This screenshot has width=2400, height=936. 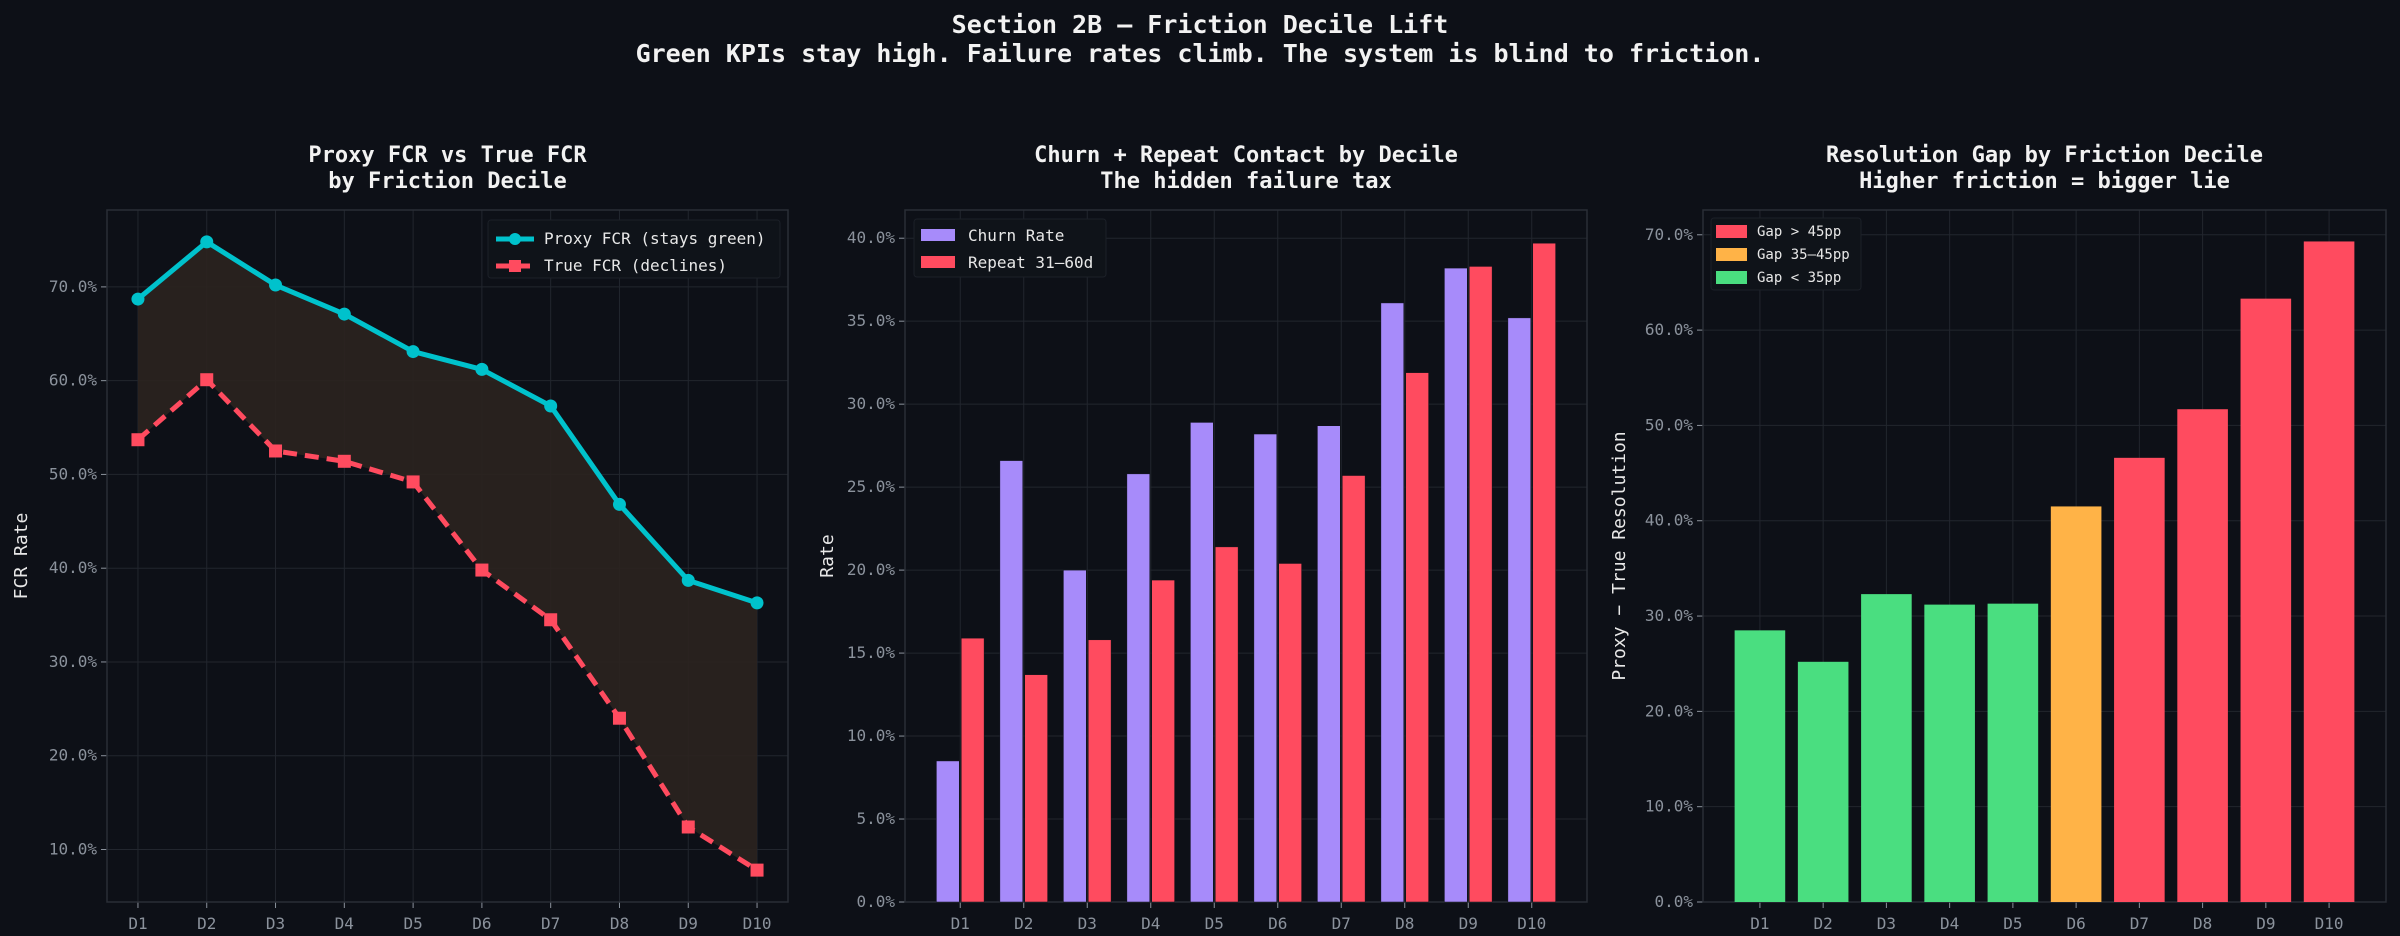 I want to click on ytick-label: 25.0%, so click(x=871, y=486).